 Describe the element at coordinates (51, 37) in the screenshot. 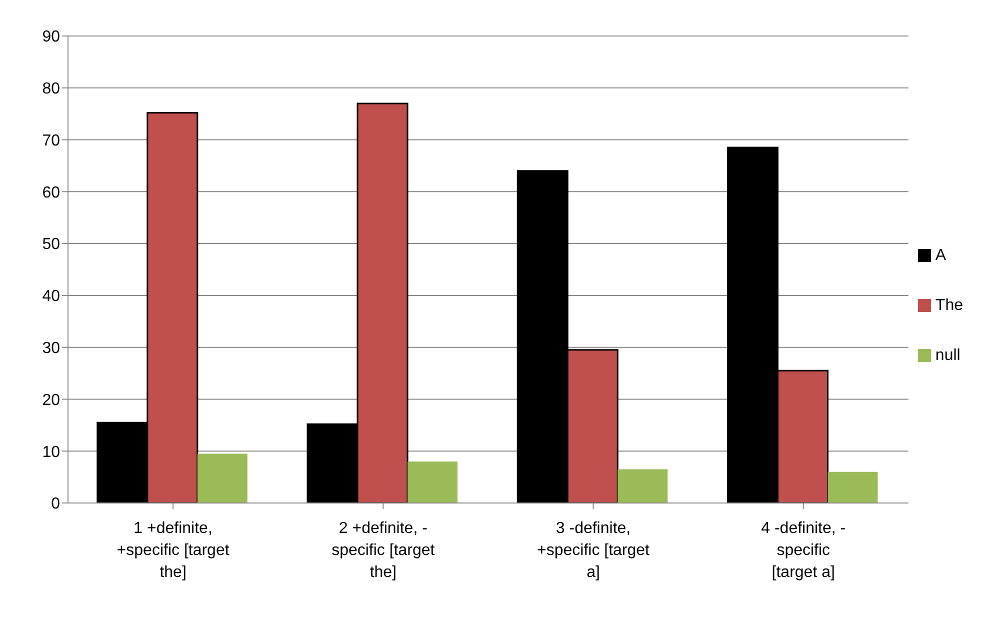

I see `y-tick-label: 90` at that location.